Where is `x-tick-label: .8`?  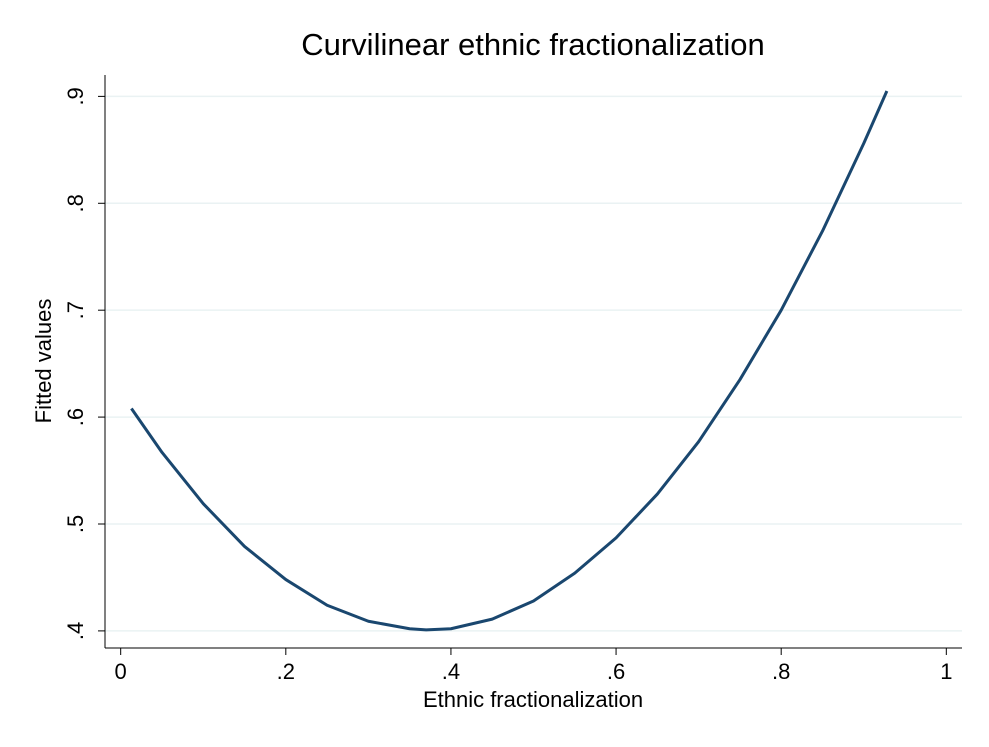
x-tick-label: .8 is located at coordinates (781, 671).